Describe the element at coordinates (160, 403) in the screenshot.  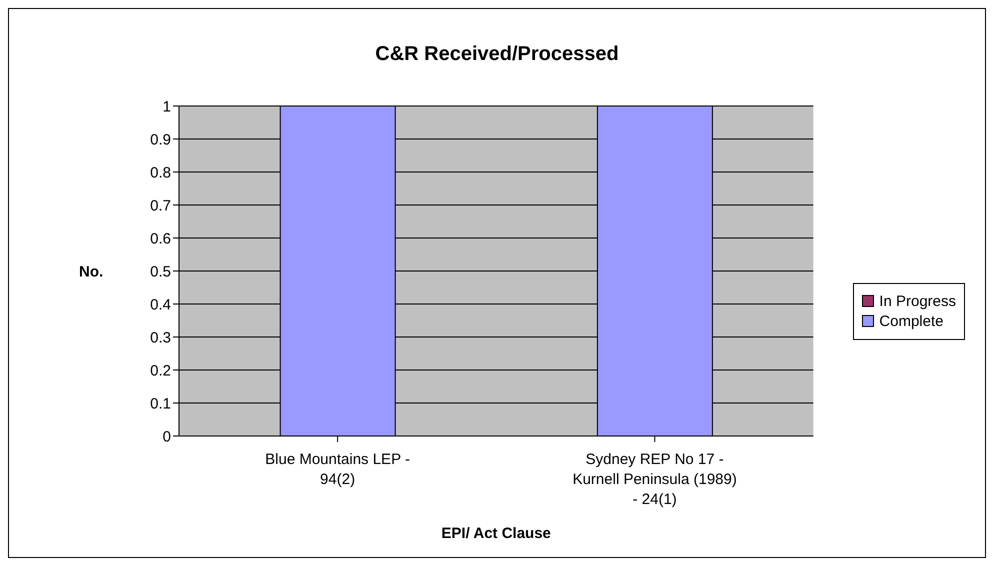
I see `y-tick-label: 0.1` at that location.